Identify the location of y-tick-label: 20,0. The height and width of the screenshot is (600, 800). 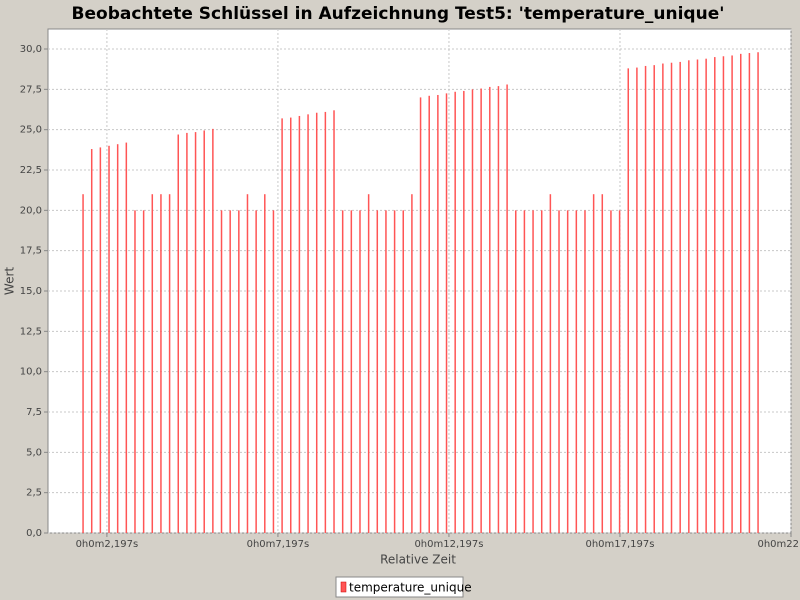
(31, 210).